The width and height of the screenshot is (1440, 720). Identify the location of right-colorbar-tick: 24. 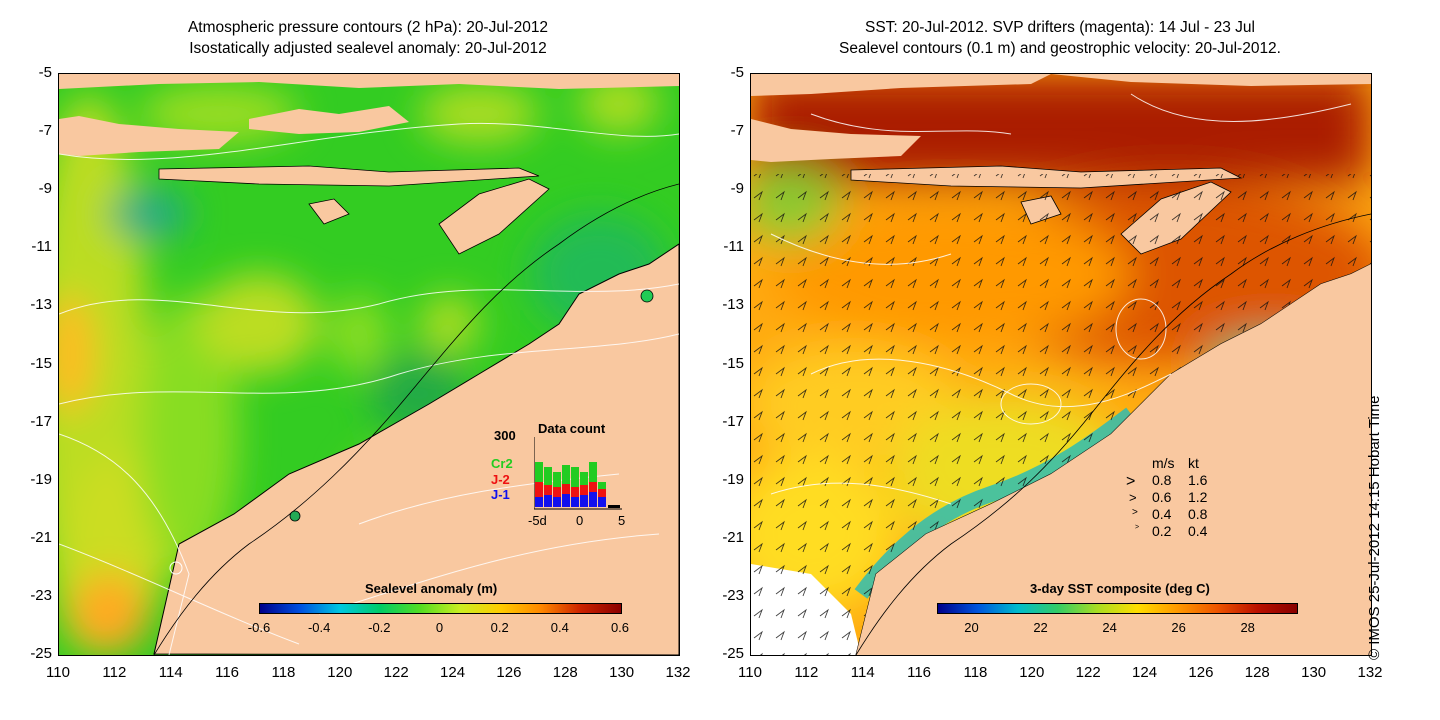
(1109, 627).